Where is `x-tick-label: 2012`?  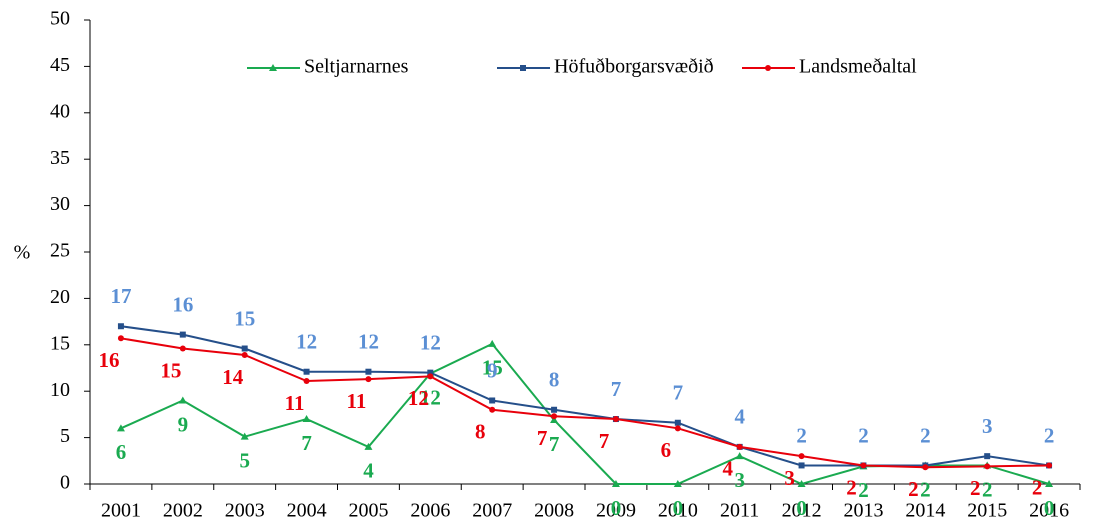 x-tick-label: 2012 is located at coordinates (802, 511).